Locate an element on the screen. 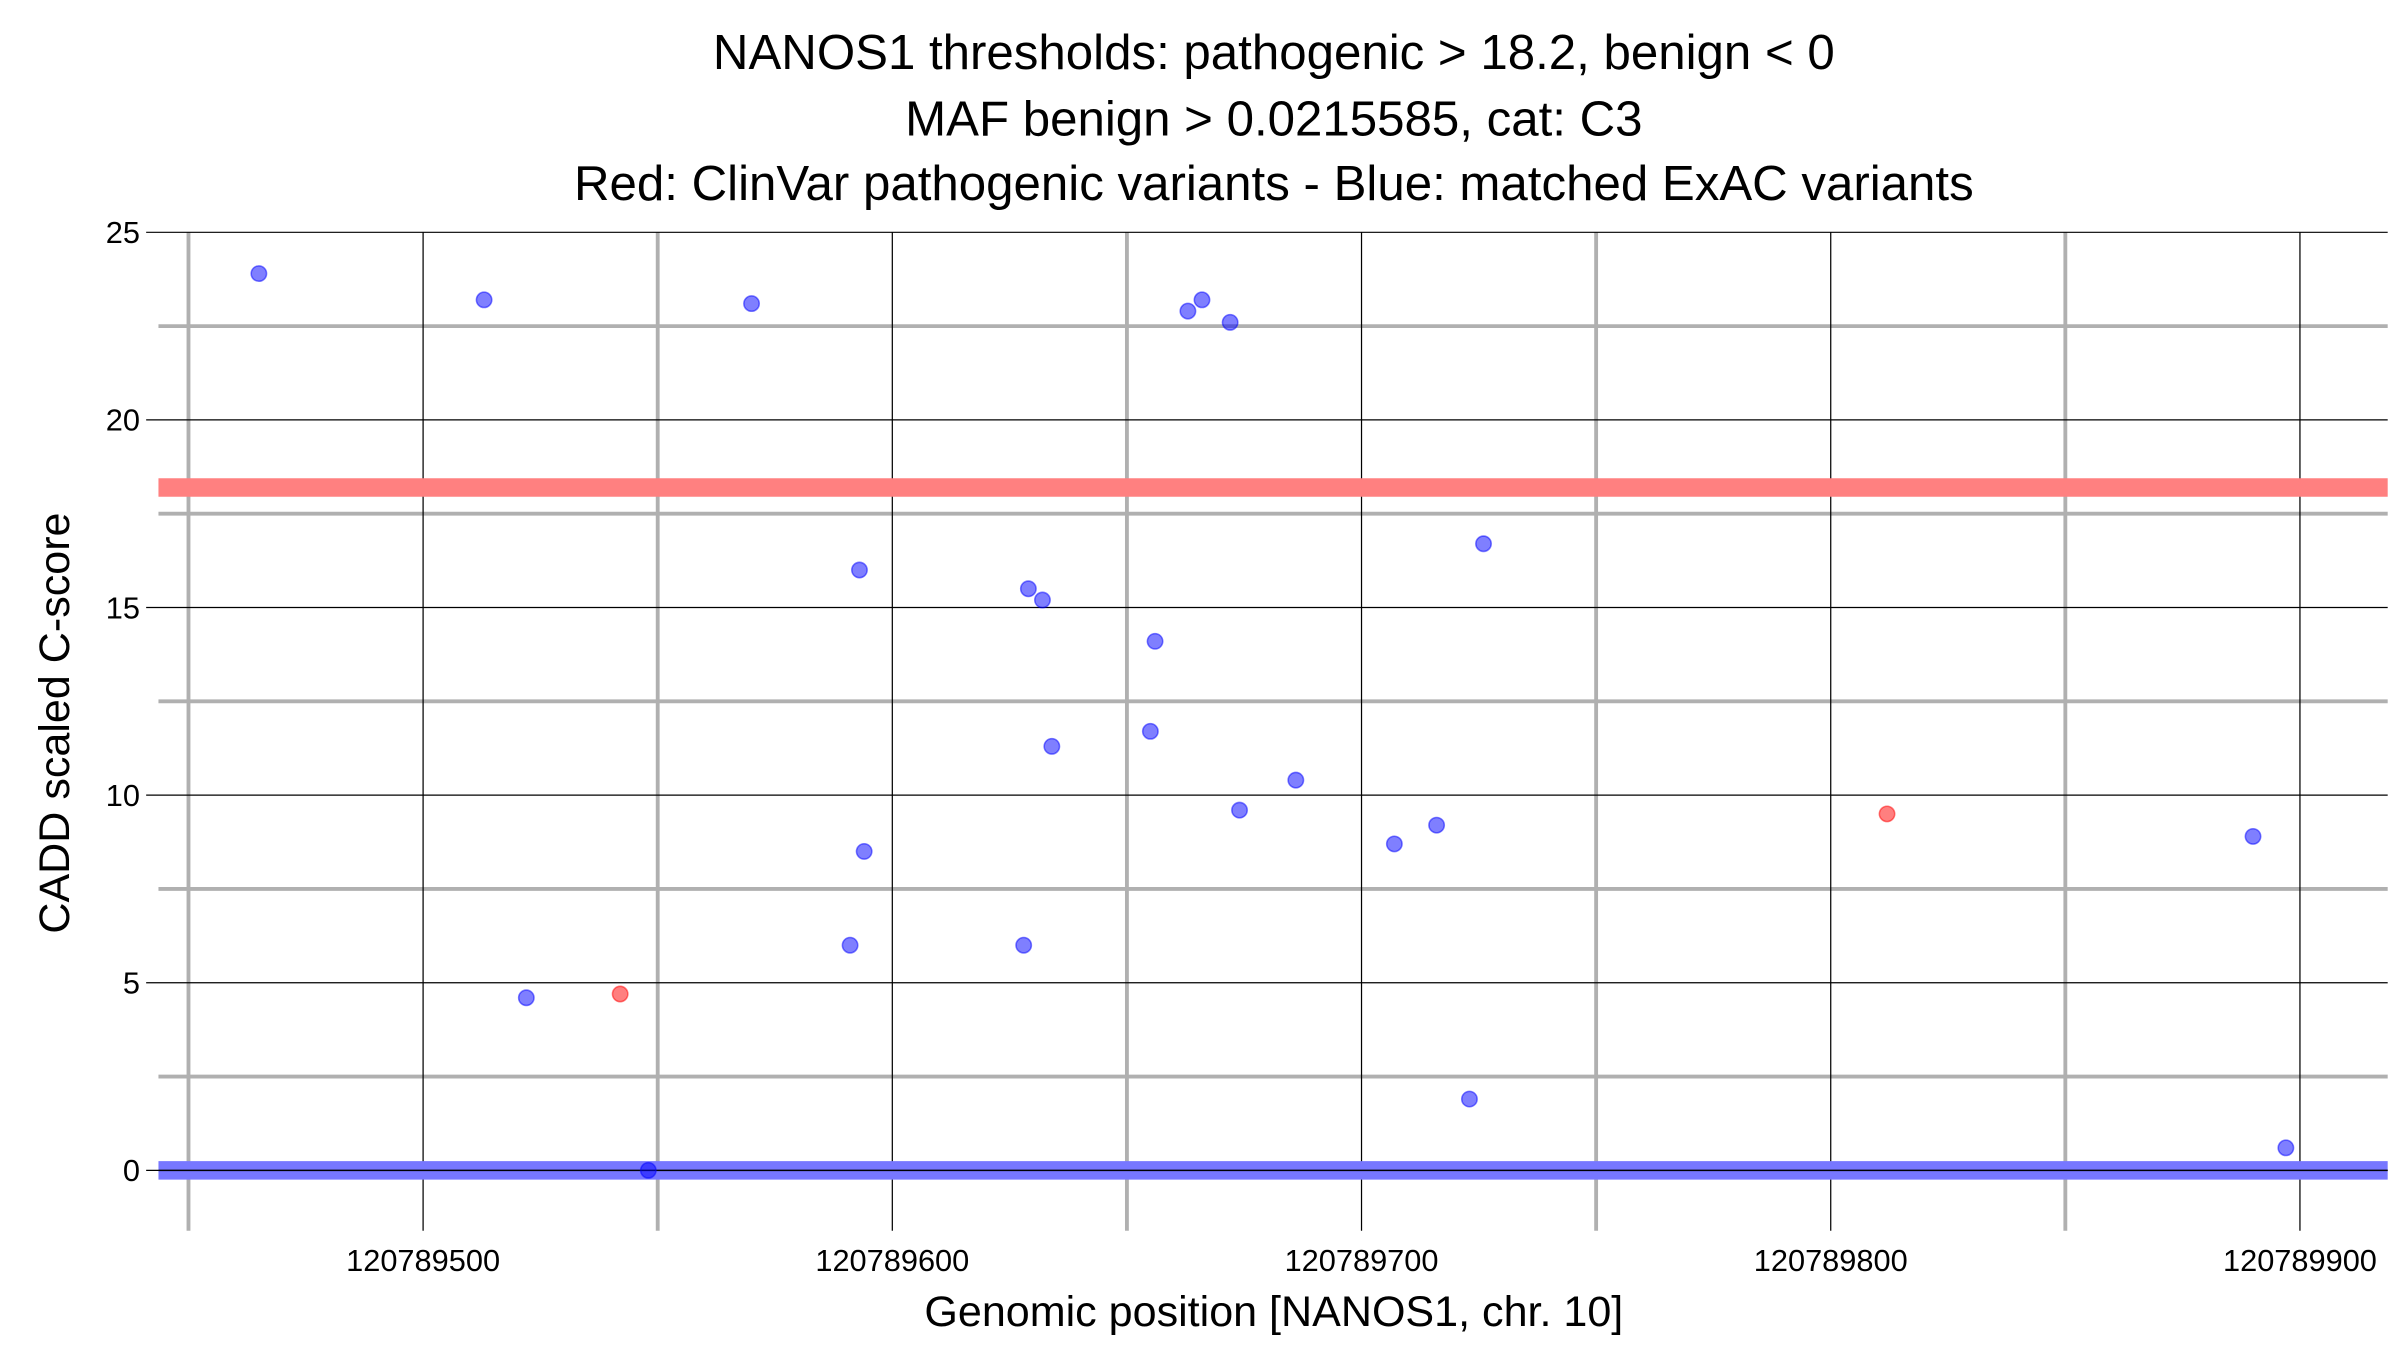  x-tick-label: 120789600 is located at coordinates (892, 1260).